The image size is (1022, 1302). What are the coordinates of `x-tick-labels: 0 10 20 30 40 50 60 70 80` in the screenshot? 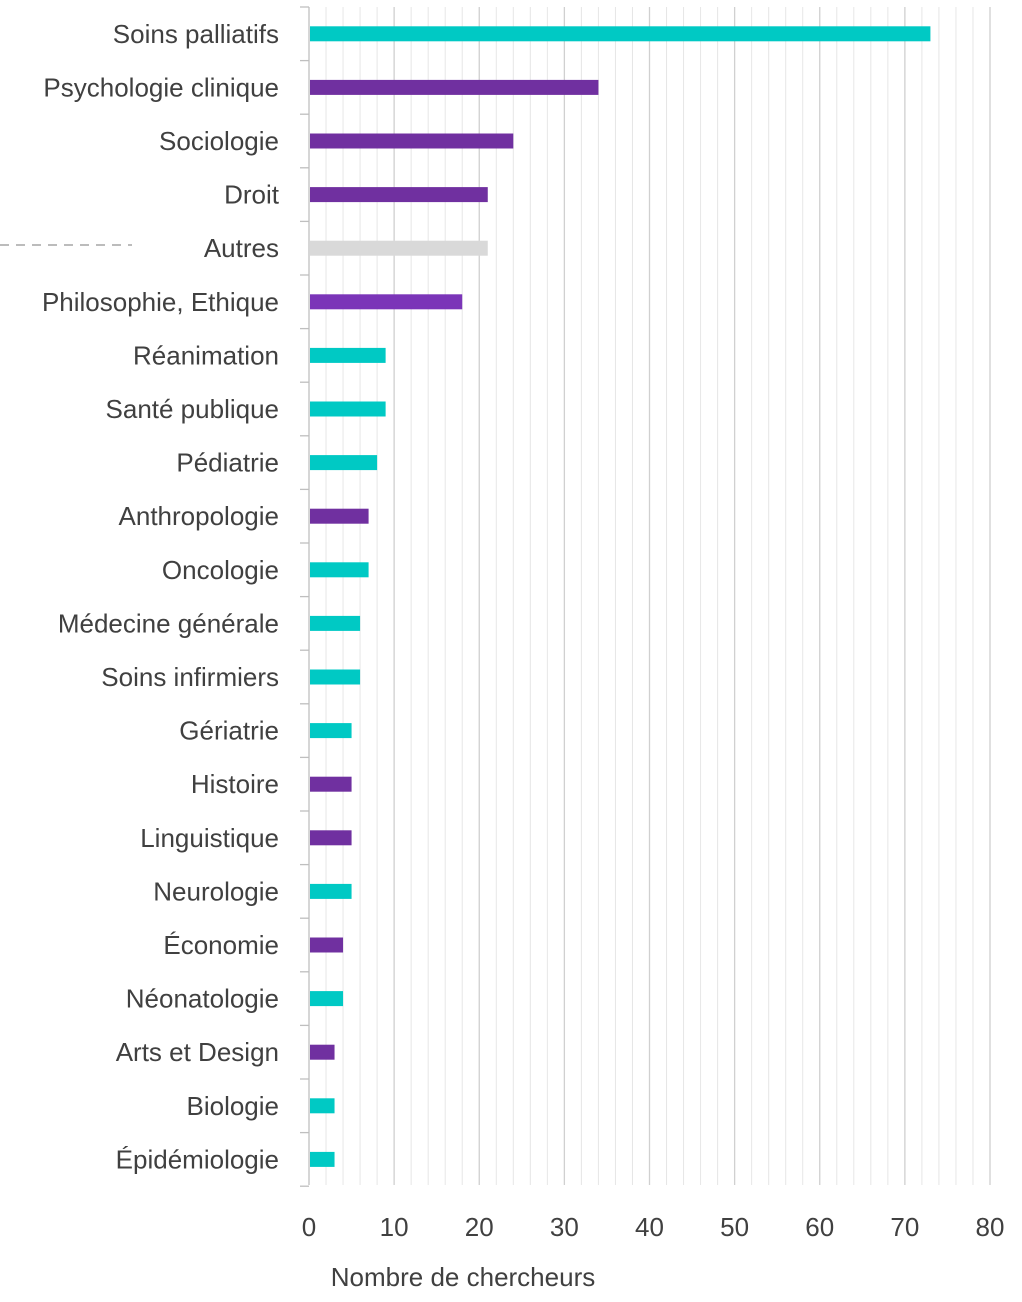 It's located at (653, 1227).